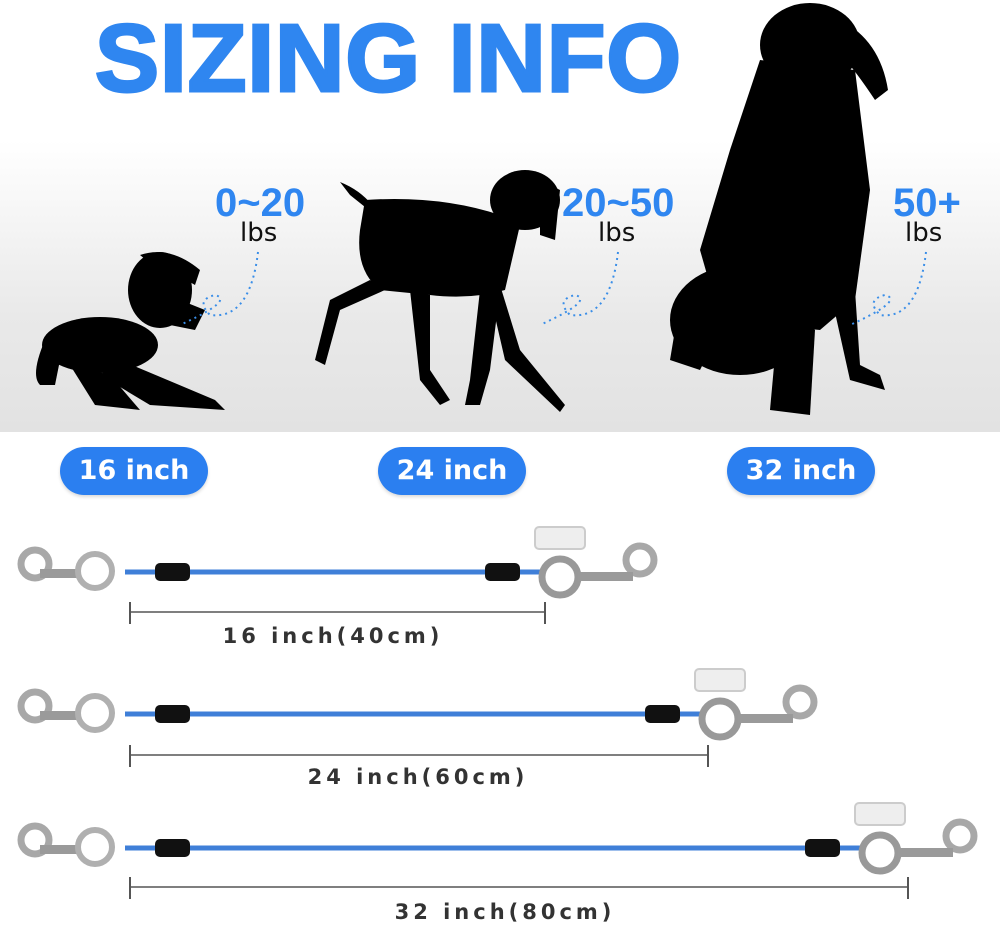 Image resolution: width=1000 pixels, height=930 pixels. Describe the element at coordinates (134, 471) in the screenshot. I see `size-pill-16: 16 inch` at that location.